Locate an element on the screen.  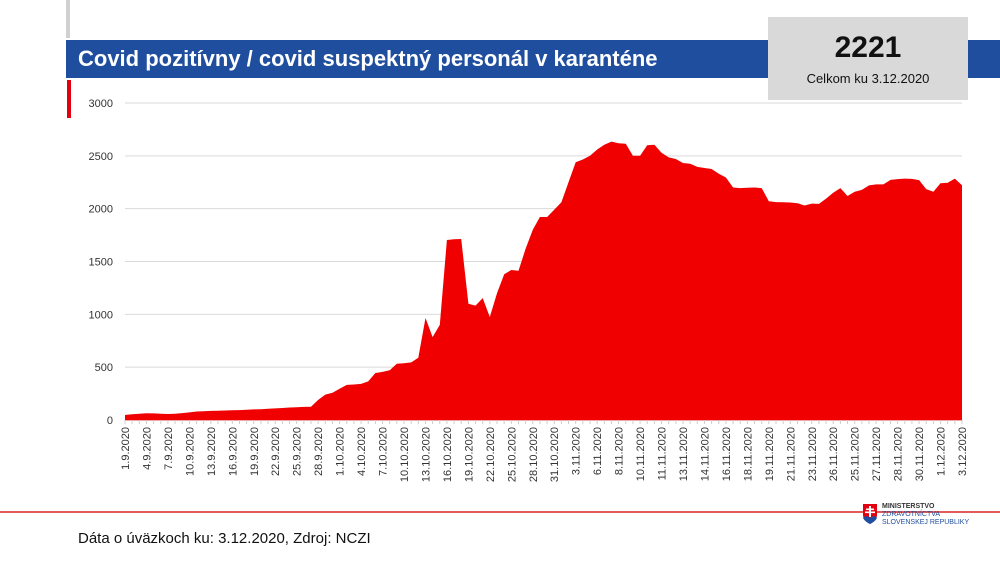
coat-of-arms-icon is located at coordinates (870, 514).